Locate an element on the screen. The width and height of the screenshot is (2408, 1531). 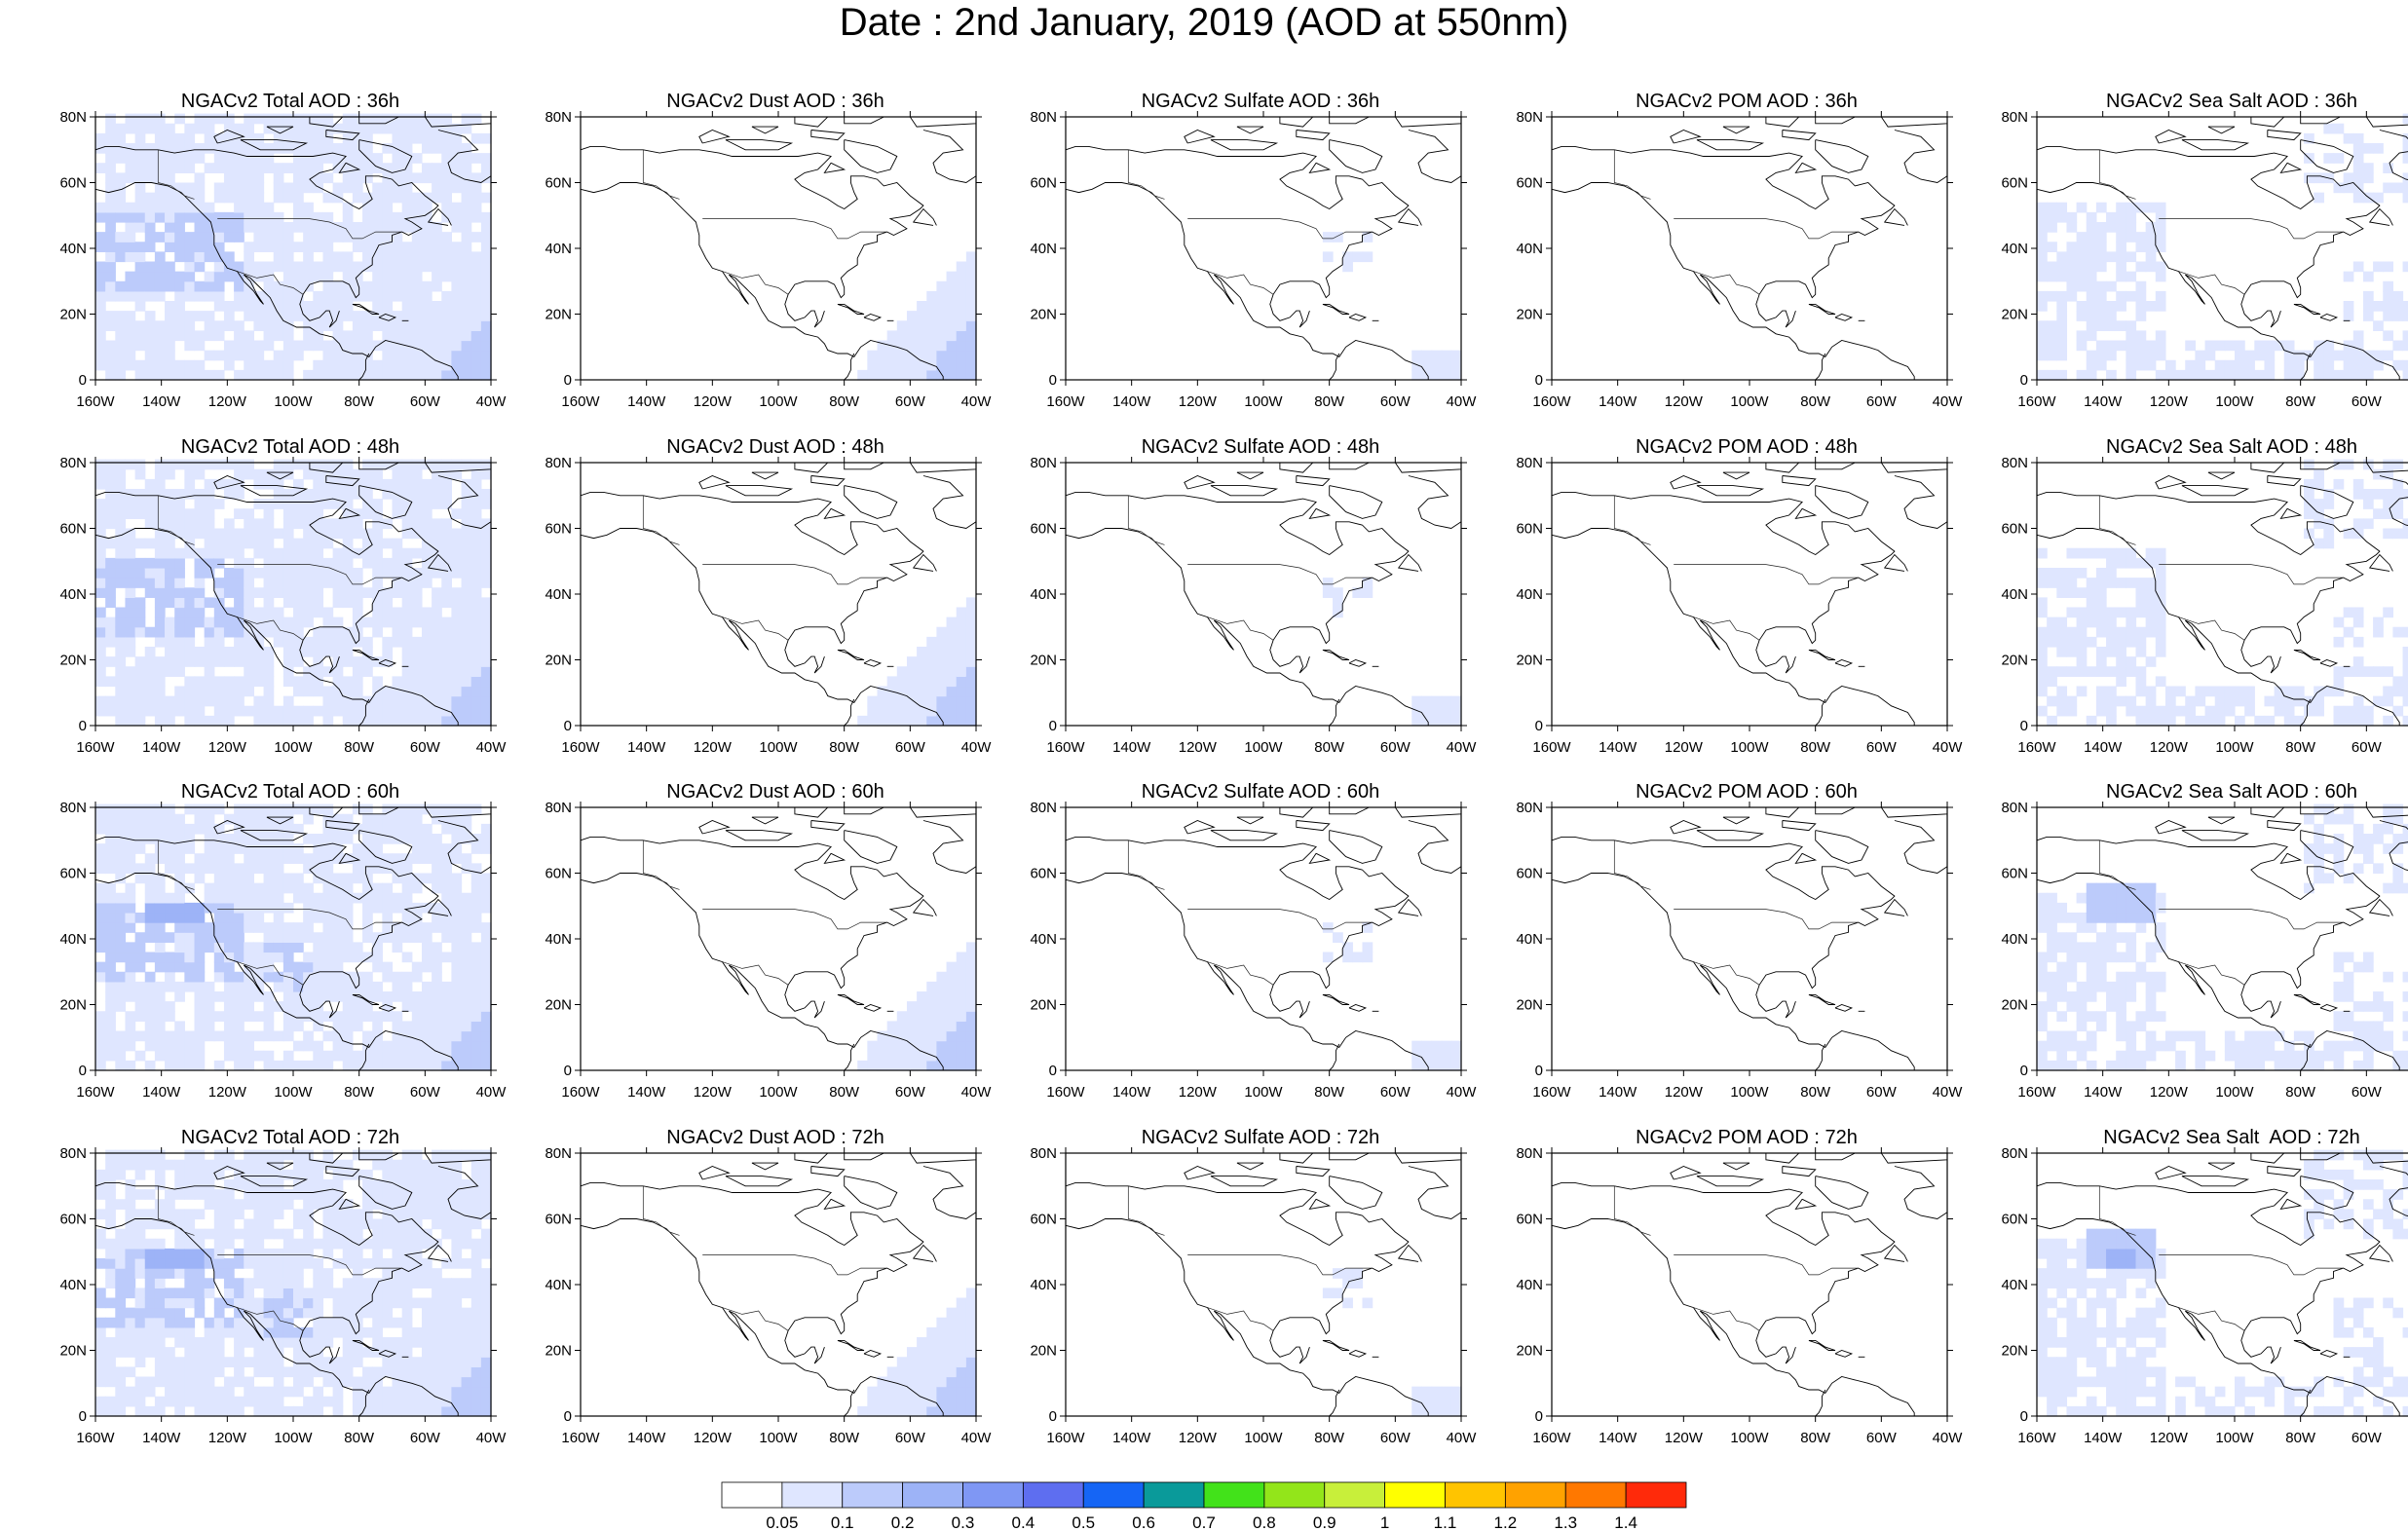
panel-title: NGACv2 Total AOD : 60h is located at coordinates (290, 792).